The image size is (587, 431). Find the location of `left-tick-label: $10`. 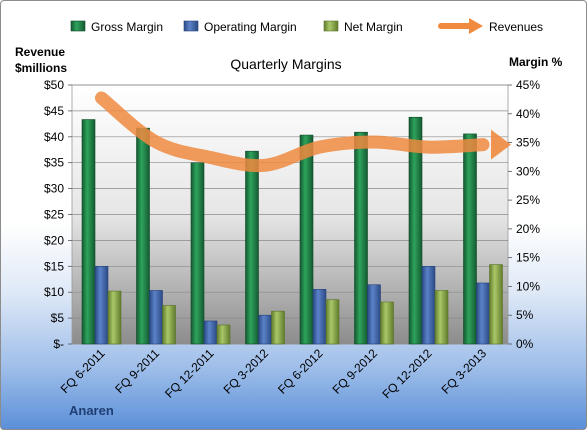

left-tick-label: $10 is located at coordinates (54, 292).